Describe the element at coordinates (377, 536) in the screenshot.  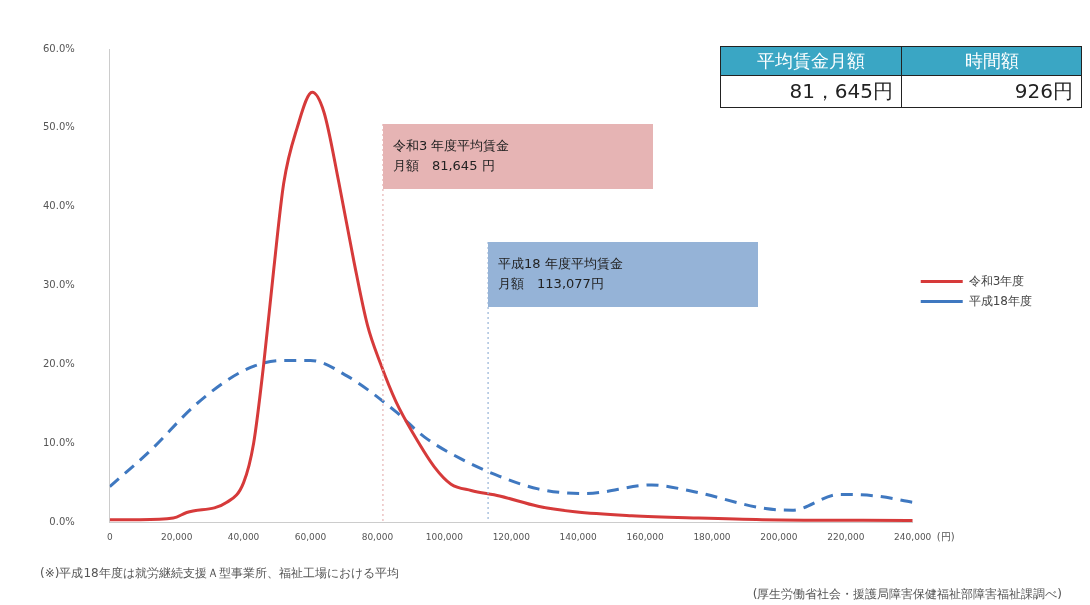
I see `x-tick-label: 80,000` at that location.